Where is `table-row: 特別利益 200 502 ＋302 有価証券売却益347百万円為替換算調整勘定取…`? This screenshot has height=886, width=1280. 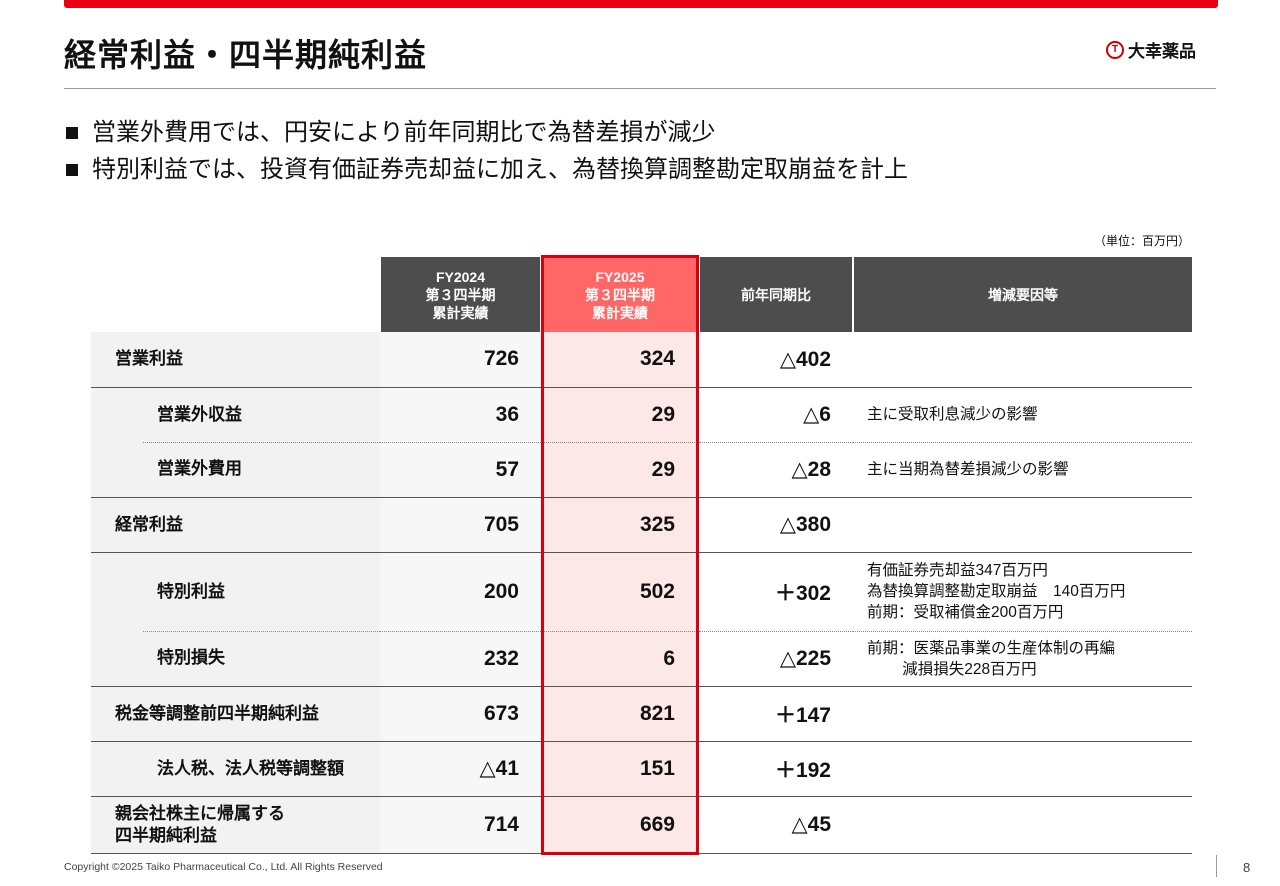
table-row: 特別利益 200 502 ＋302 有価証券売却益347百万円為替換算調整勘定取… is located at coordinates (641, 592).